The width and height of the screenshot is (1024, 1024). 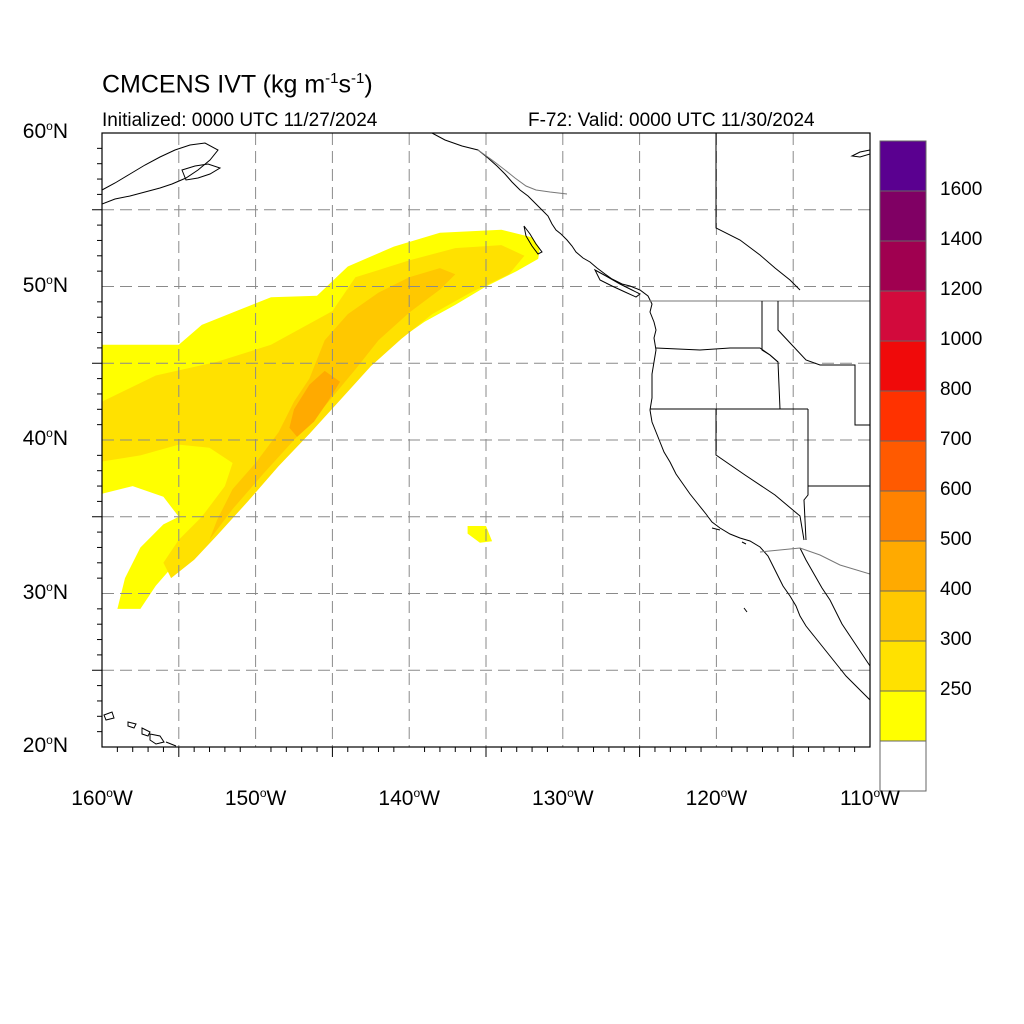 I want to click on coastline-channel-islands, so click(x=729, y=570).